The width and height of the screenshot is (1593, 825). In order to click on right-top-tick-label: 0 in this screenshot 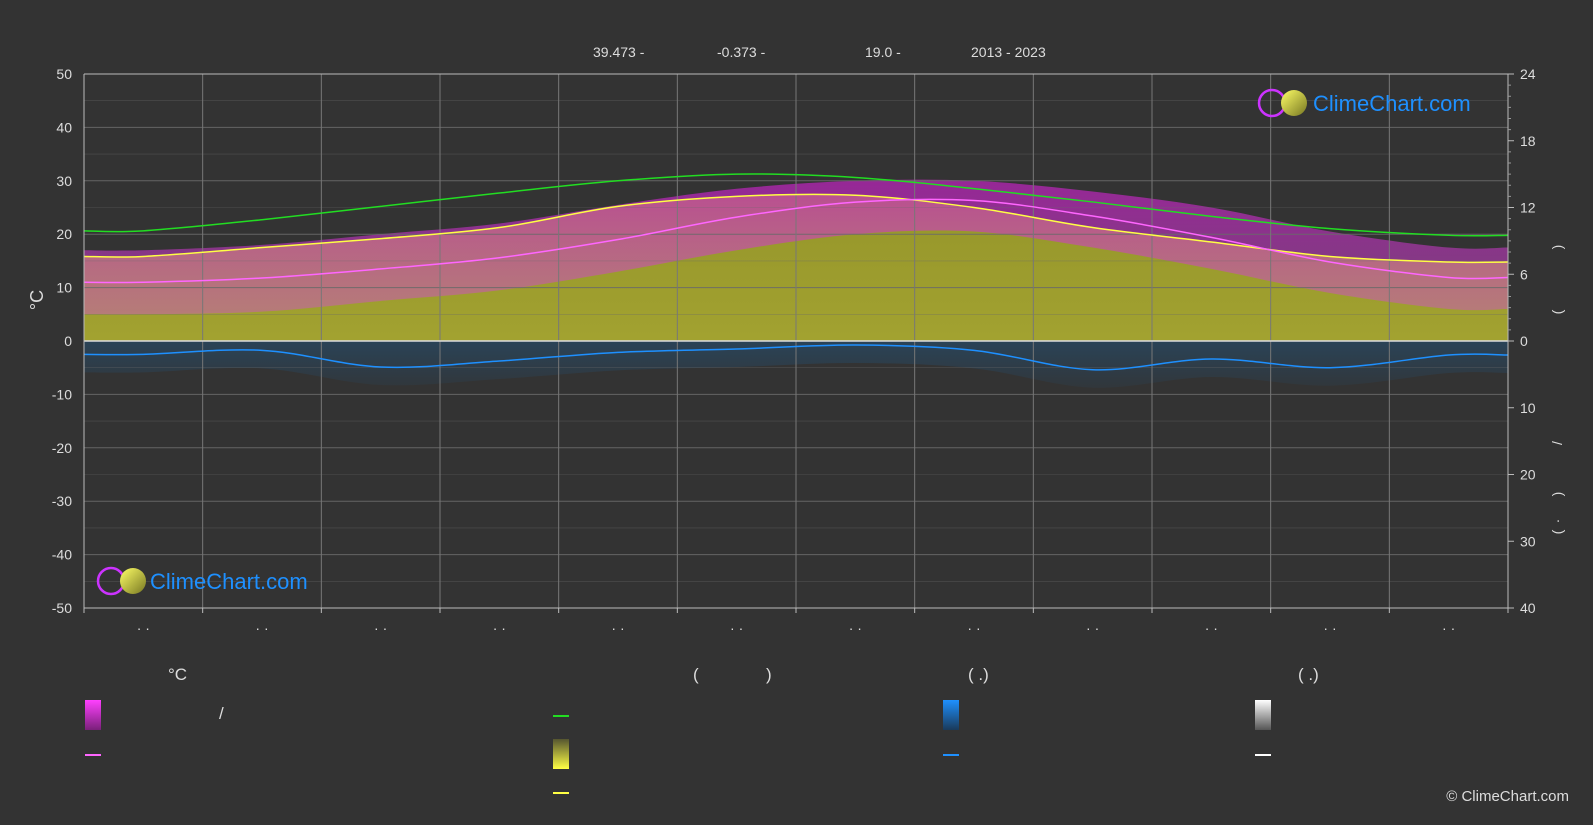, I will do `click(1524, 341)`.